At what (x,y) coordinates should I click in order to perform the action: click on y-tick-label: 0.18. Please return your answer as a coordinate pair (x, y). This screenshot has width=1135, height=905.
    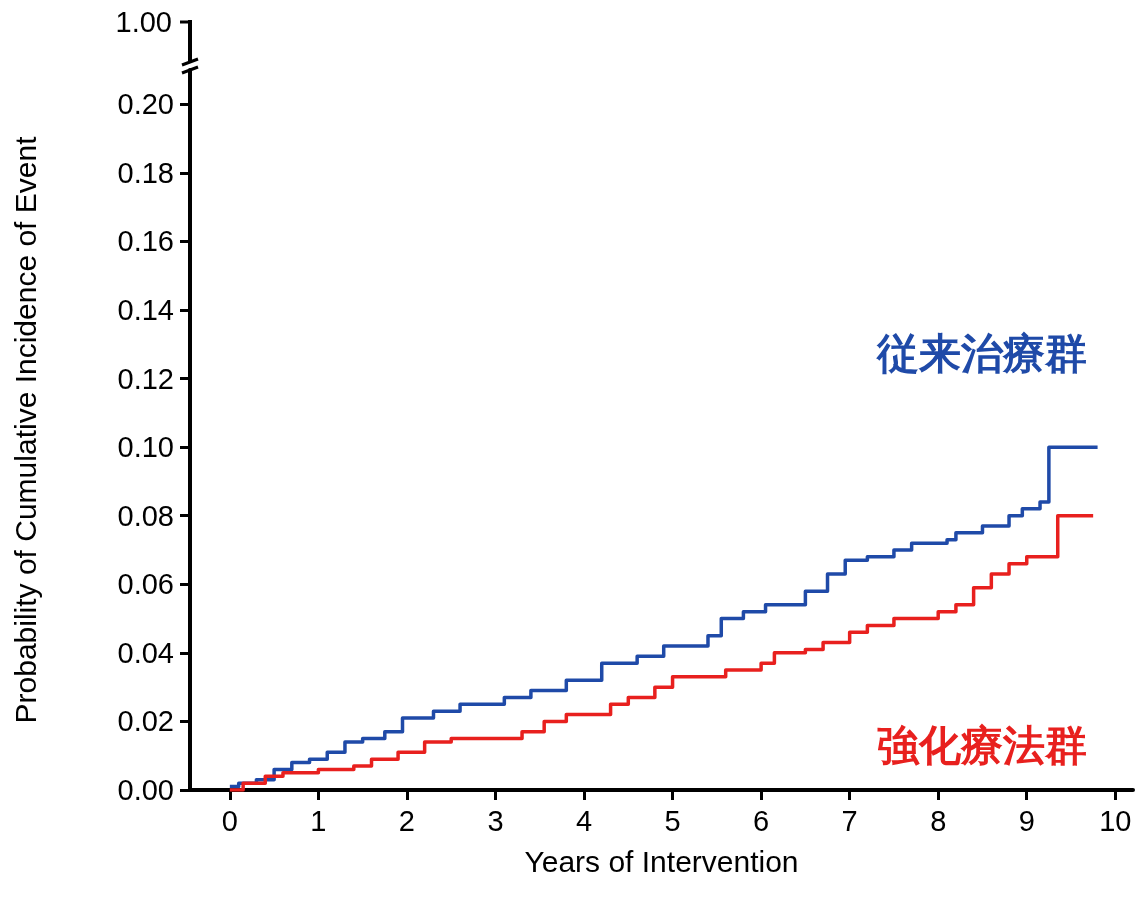
    Looking at the image, I should click on (145, 172).